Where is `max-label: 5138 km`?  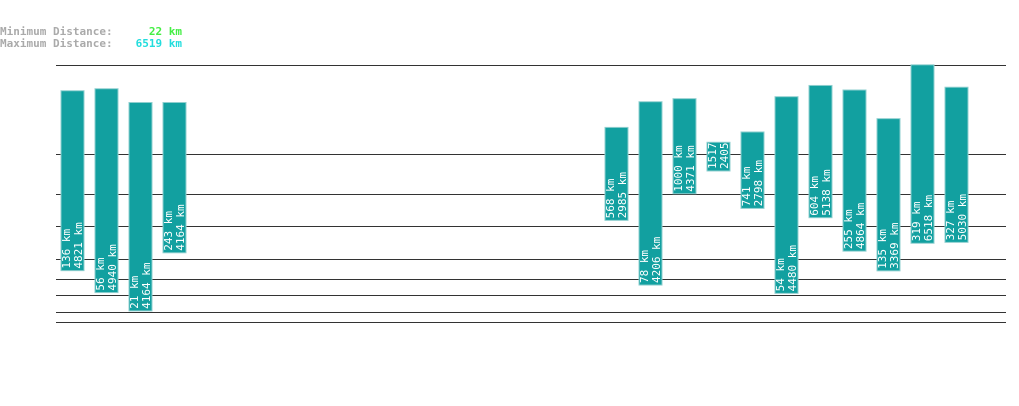
max-label: 5138 km is located at coordinates (826, 192).